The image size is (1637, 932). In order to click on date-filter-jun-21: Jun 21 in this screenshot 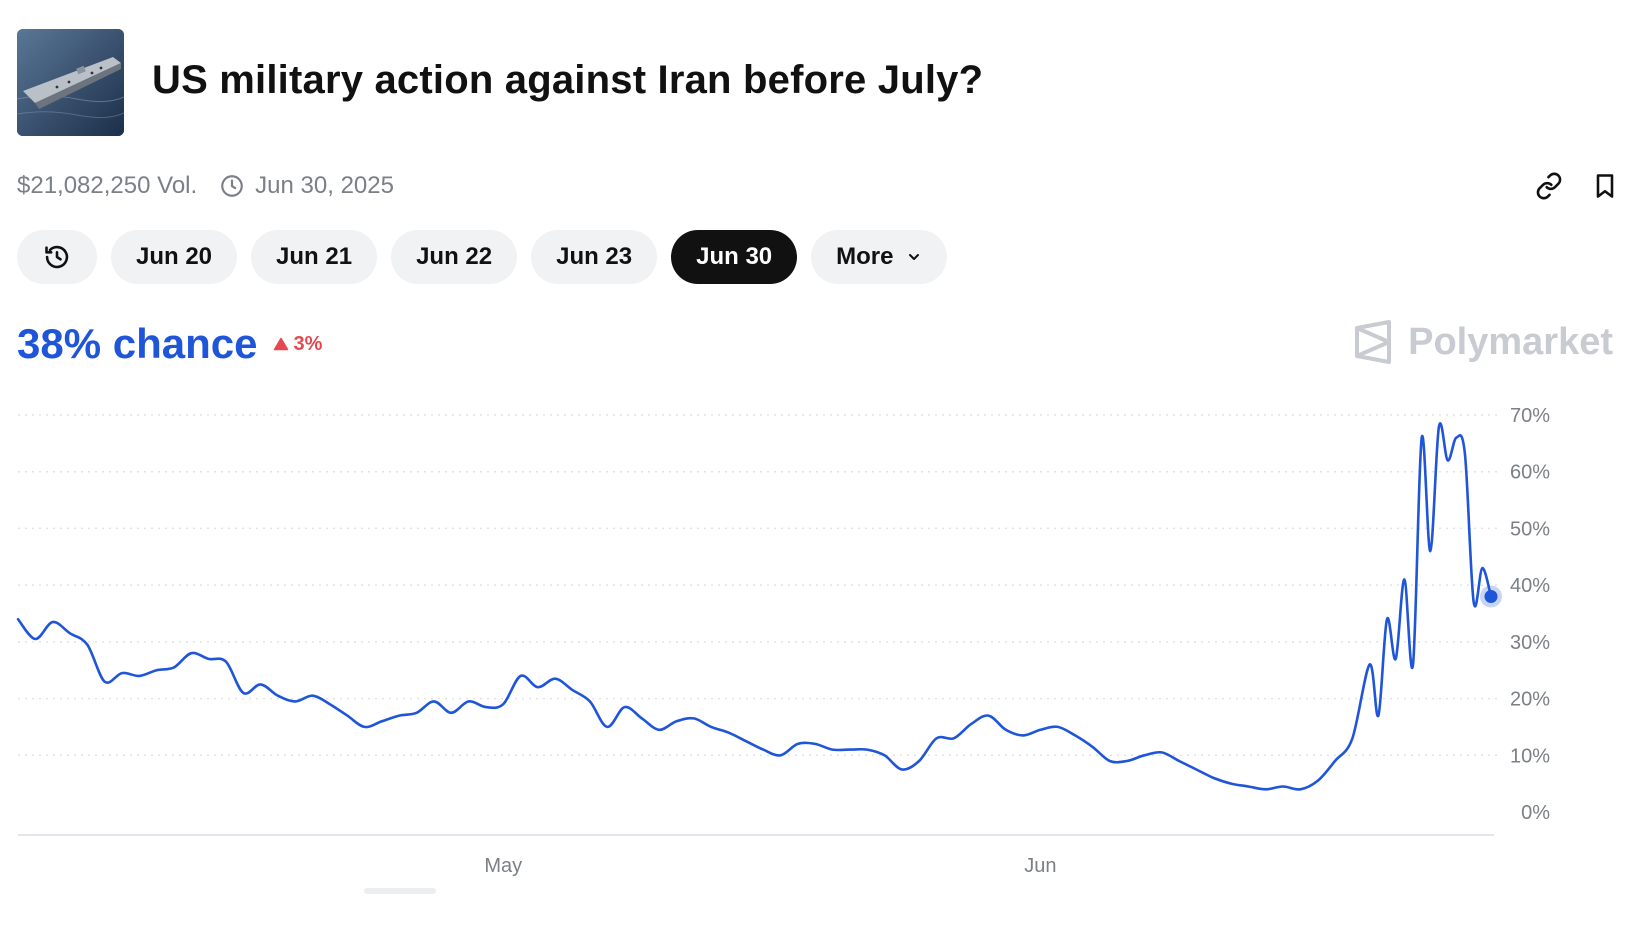, I will do `click(314, 257)`.